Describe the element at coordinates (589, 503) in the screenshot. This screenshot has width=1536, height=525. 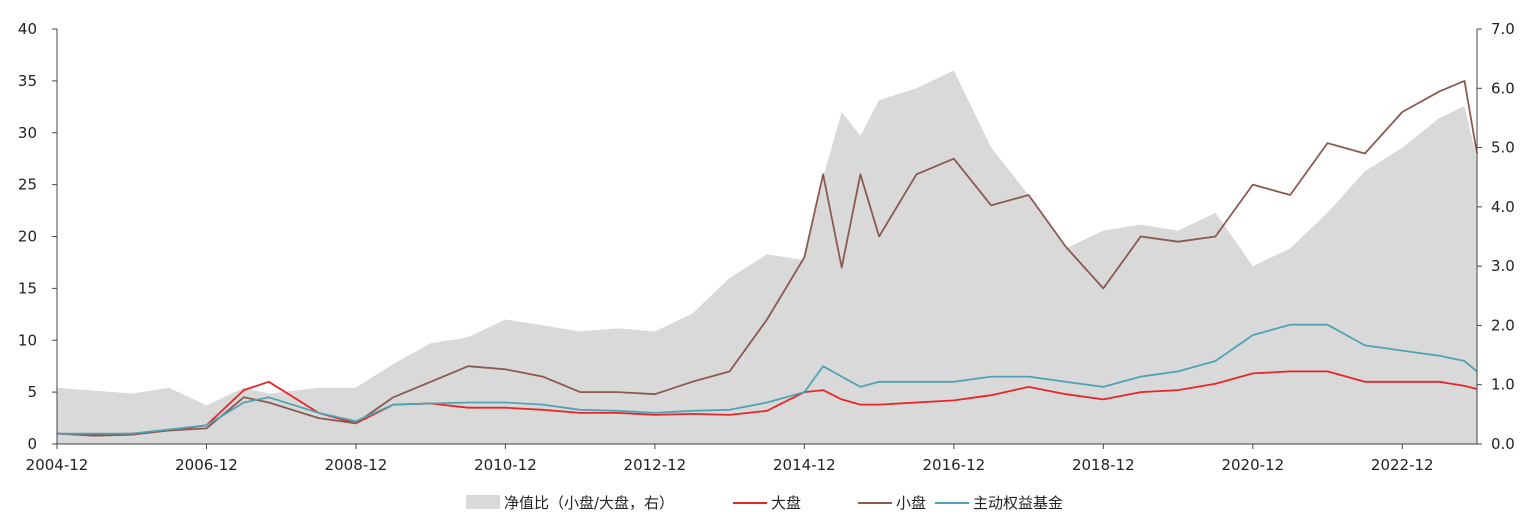
I see `legend-label: 净值比（小盘/大盘，右）` at that location.